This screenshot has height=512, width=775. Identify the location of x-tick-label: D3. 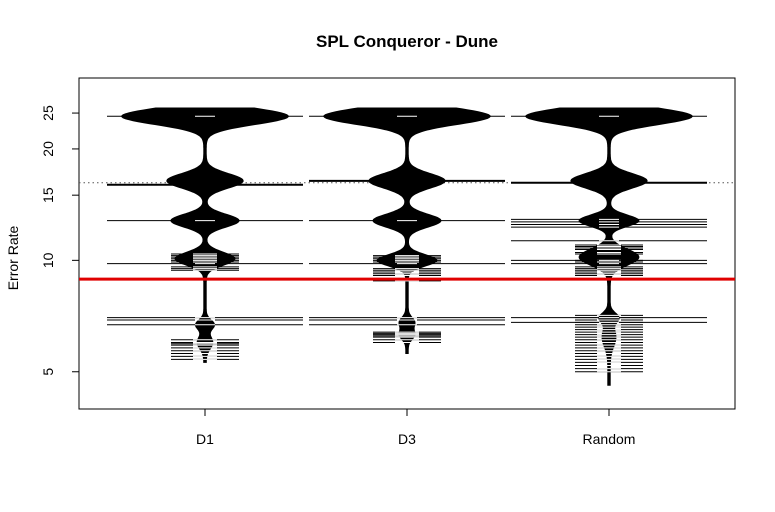
(407, 439).